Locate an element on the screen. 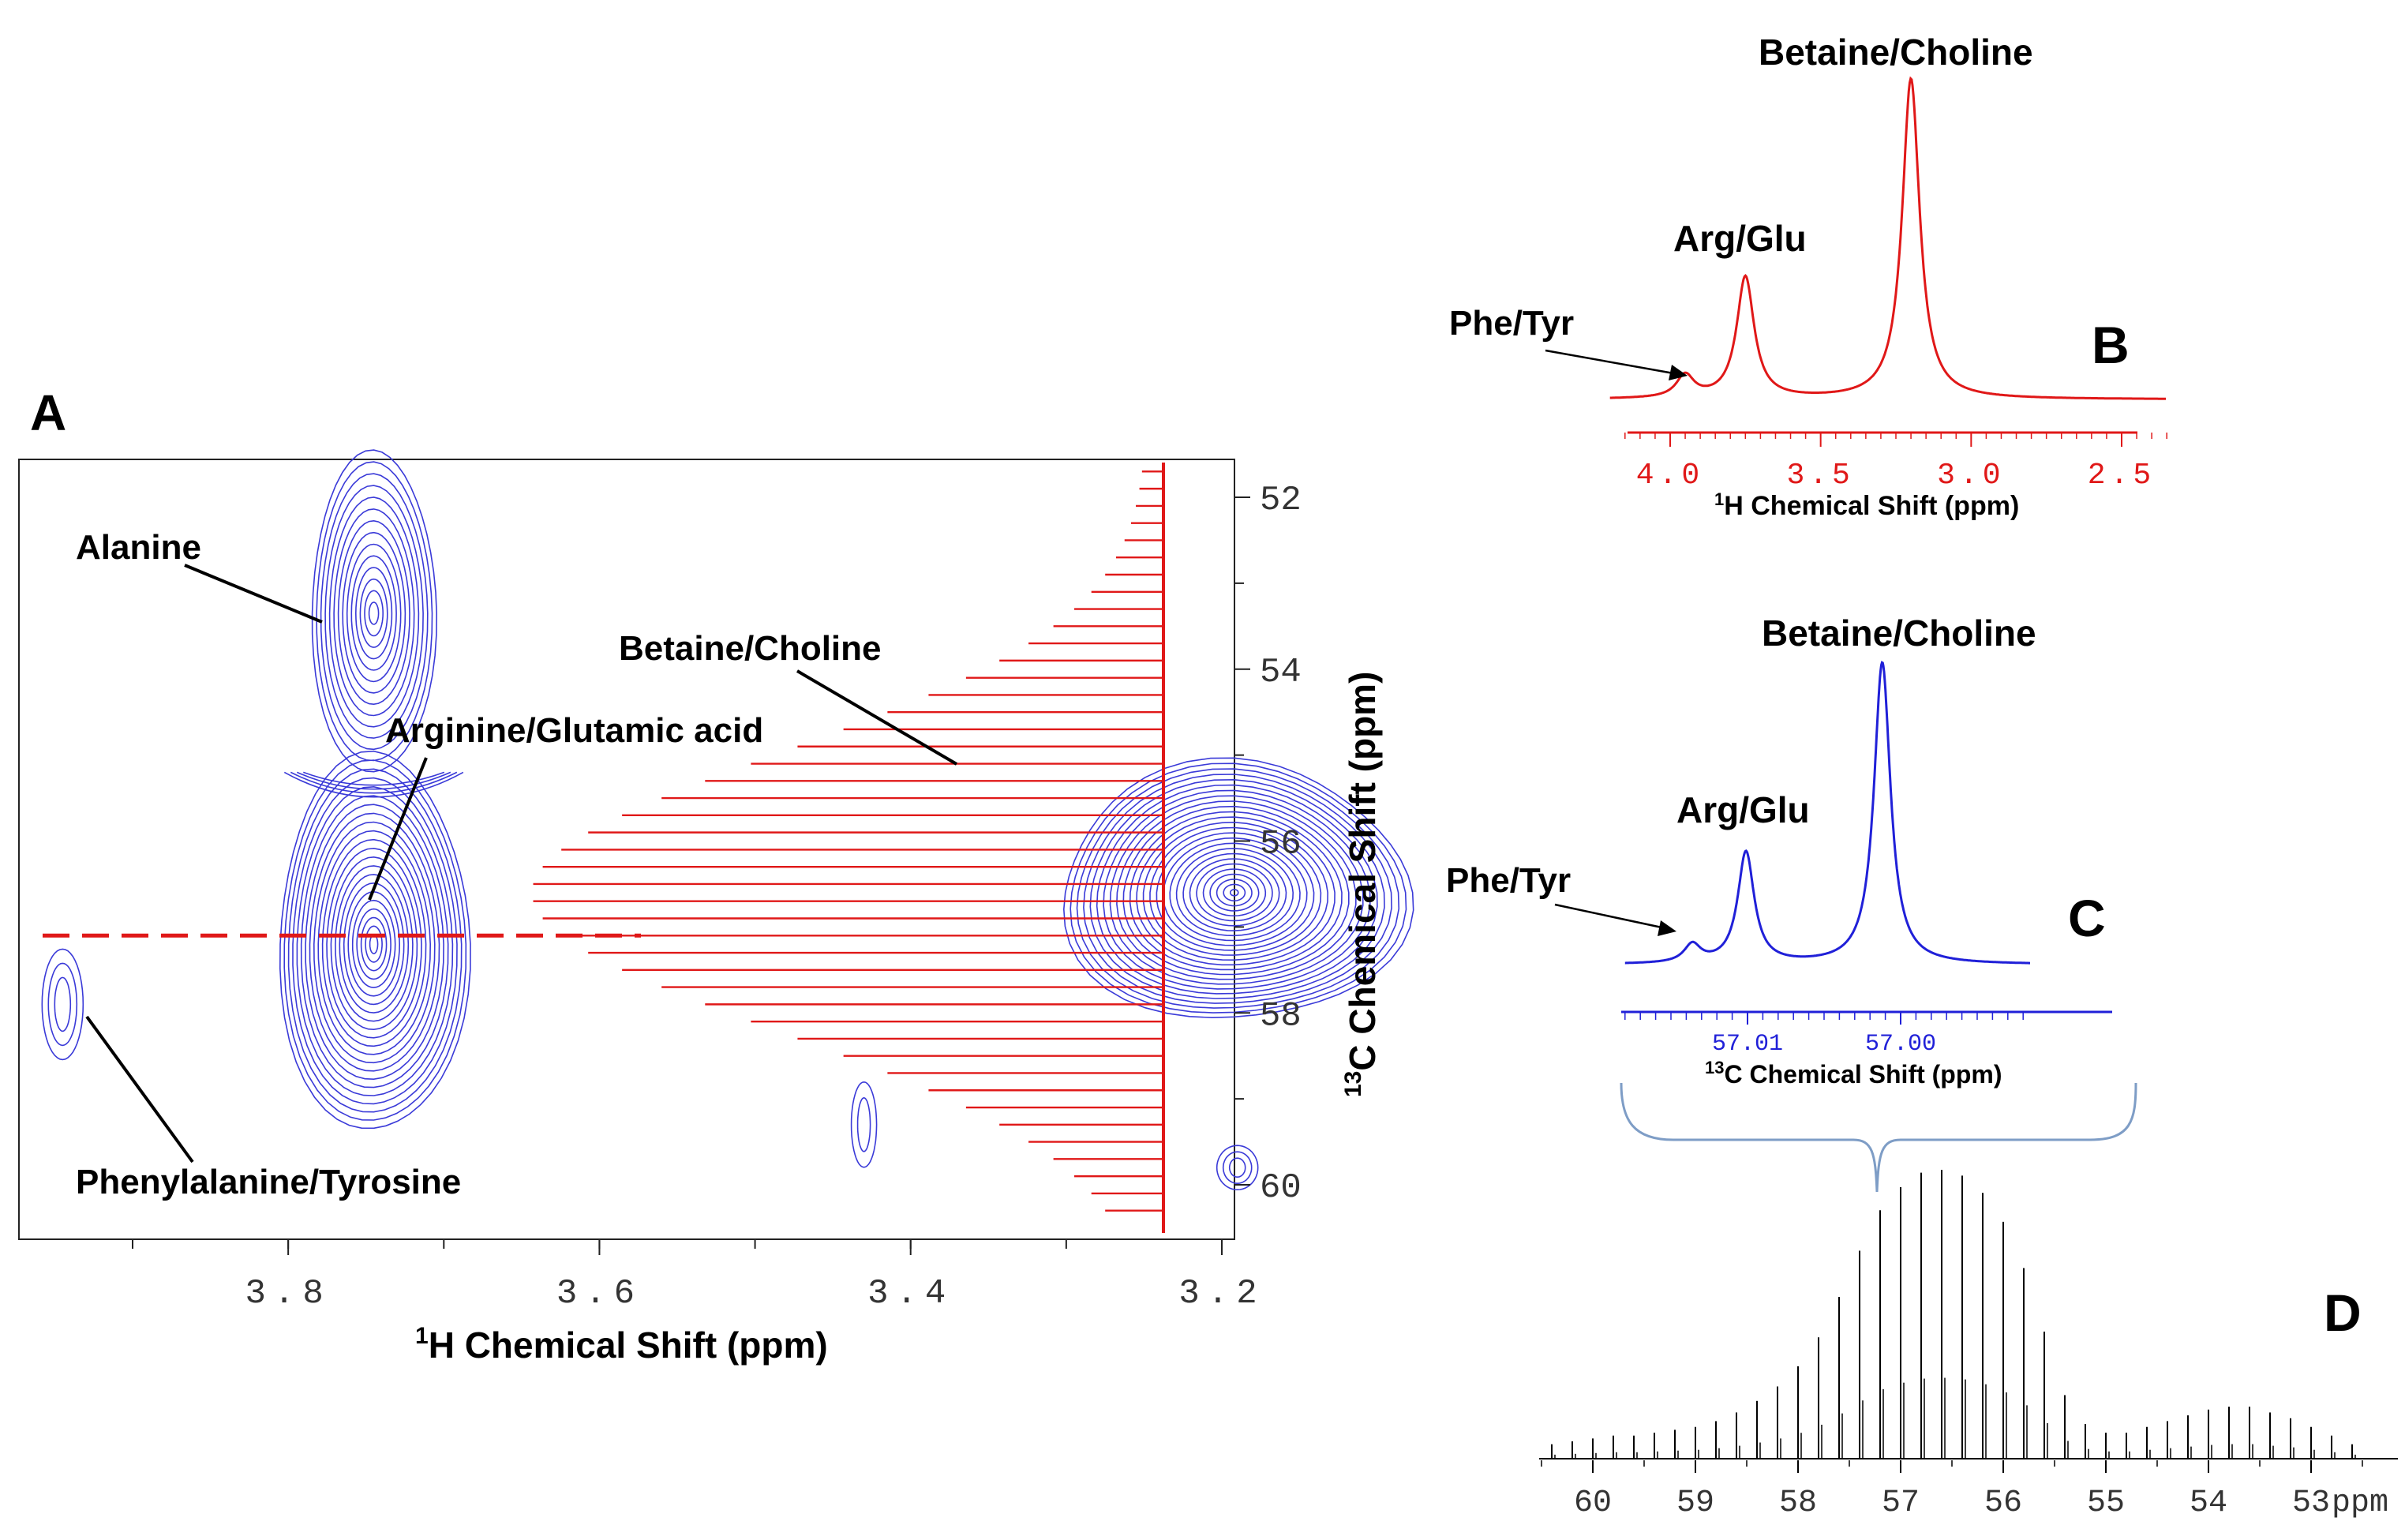 This screenshot has width=2405, height=1540. panel-c-spectrum-line is located at coordinates (1827, 813).